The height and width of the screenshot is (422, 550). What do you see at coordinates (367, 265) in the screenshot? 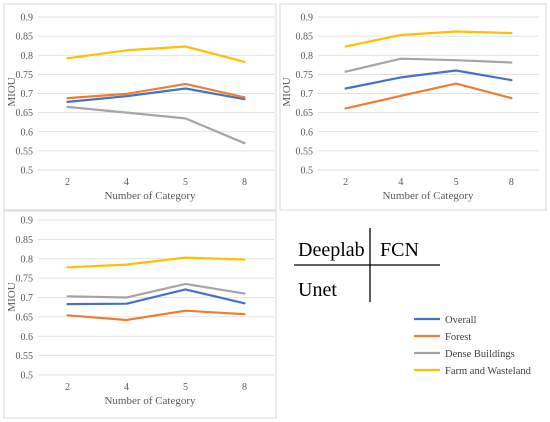
I see `model-key-table: Deeplab FCN Unet` at bounding box center [367, 265].